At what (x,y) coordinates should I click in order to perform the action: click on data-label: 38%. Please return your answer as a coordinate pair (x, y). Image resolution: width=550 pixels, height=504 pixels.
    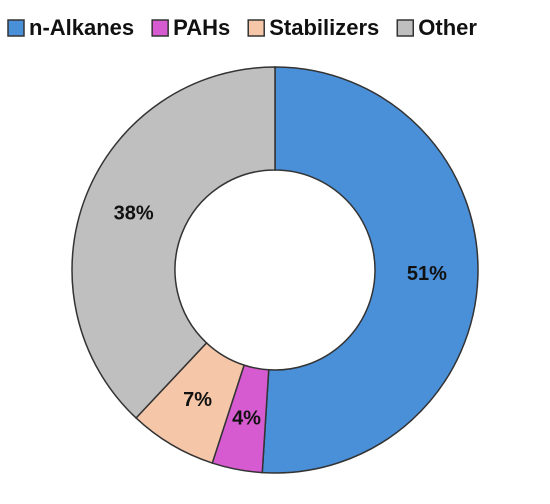
    Looking at the image, I should click on (134, 213).